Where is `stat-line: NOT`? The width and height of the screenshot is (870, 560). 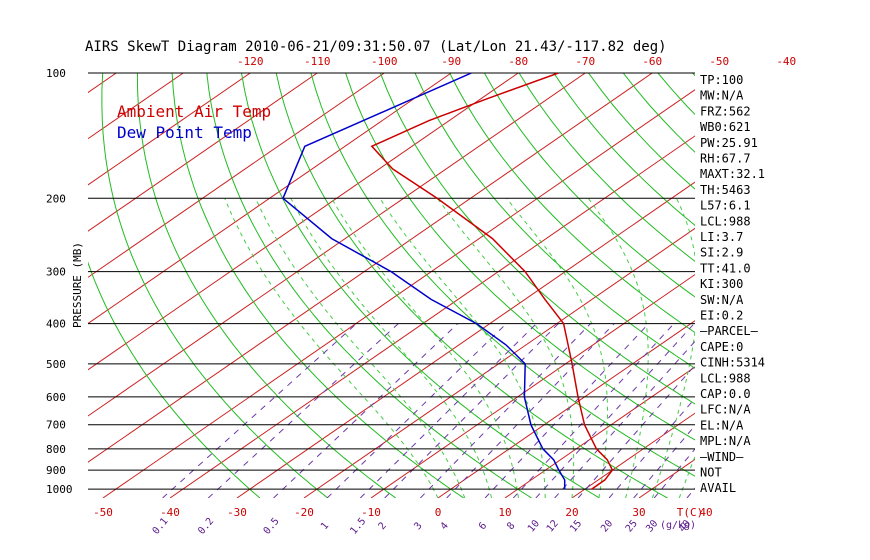 stat-line: NOT is located at coordinates (711, 473).